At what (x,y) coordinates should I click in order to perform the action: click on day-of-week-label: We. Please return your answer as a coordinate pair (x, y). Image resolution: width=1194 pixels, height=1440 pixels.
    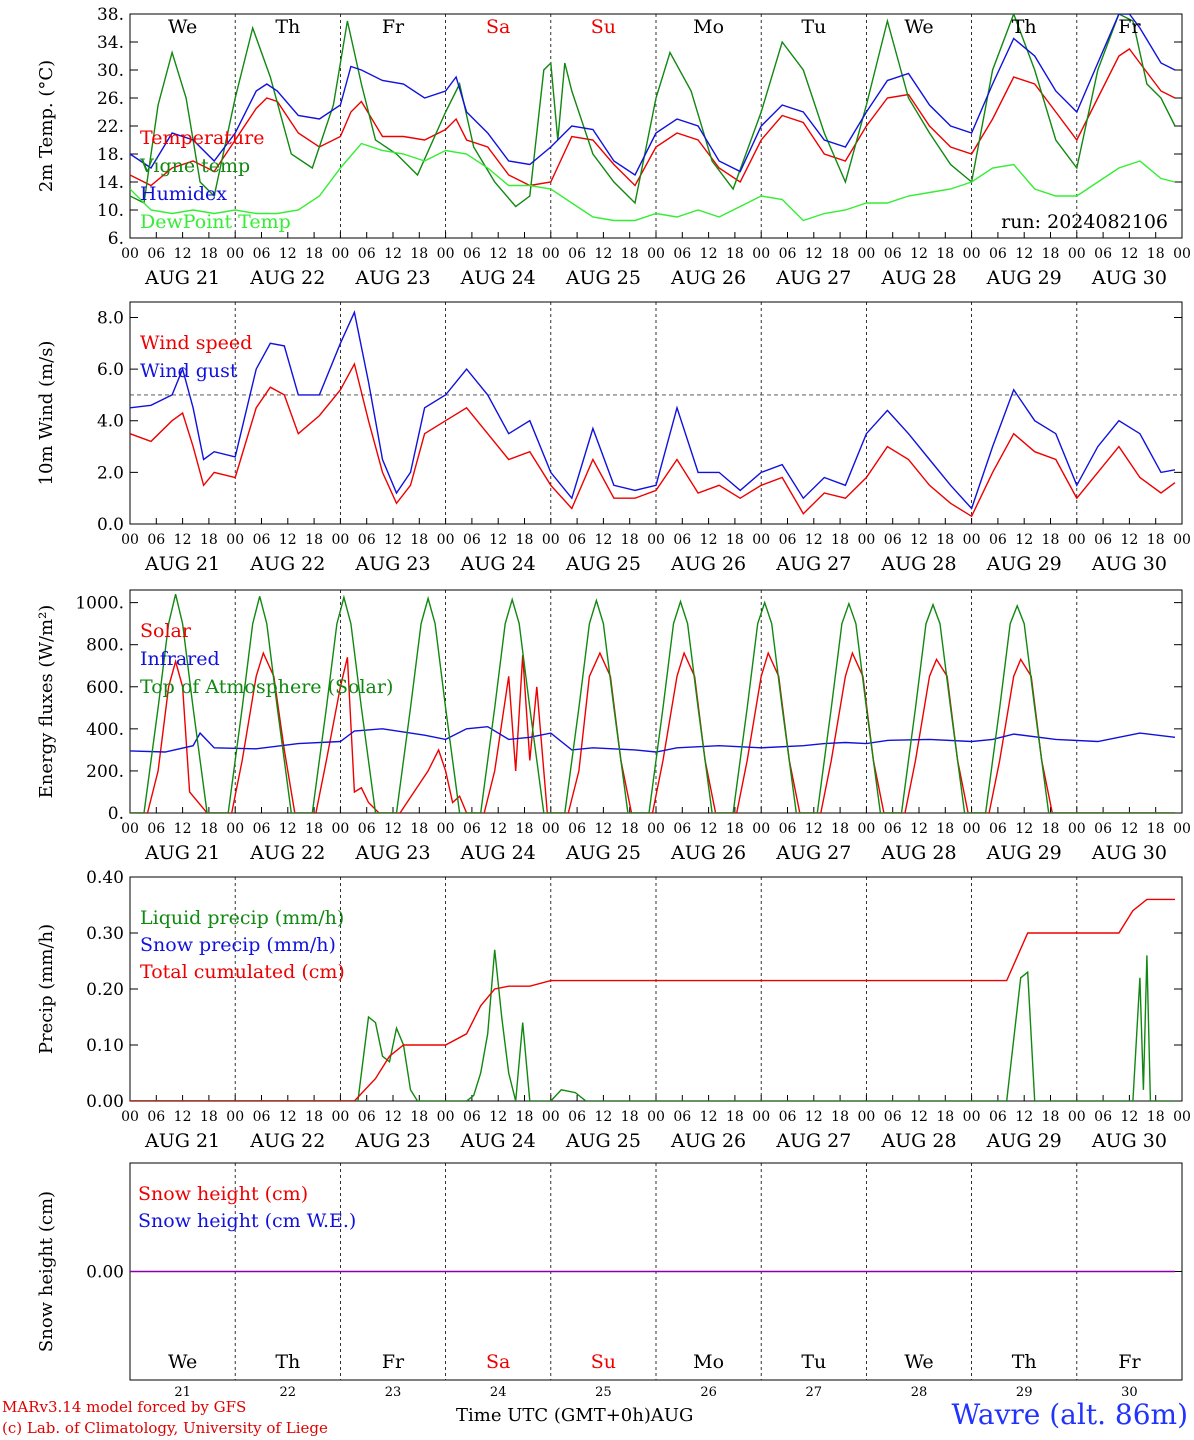
    Looking at the image, I should click on (918, 1362).